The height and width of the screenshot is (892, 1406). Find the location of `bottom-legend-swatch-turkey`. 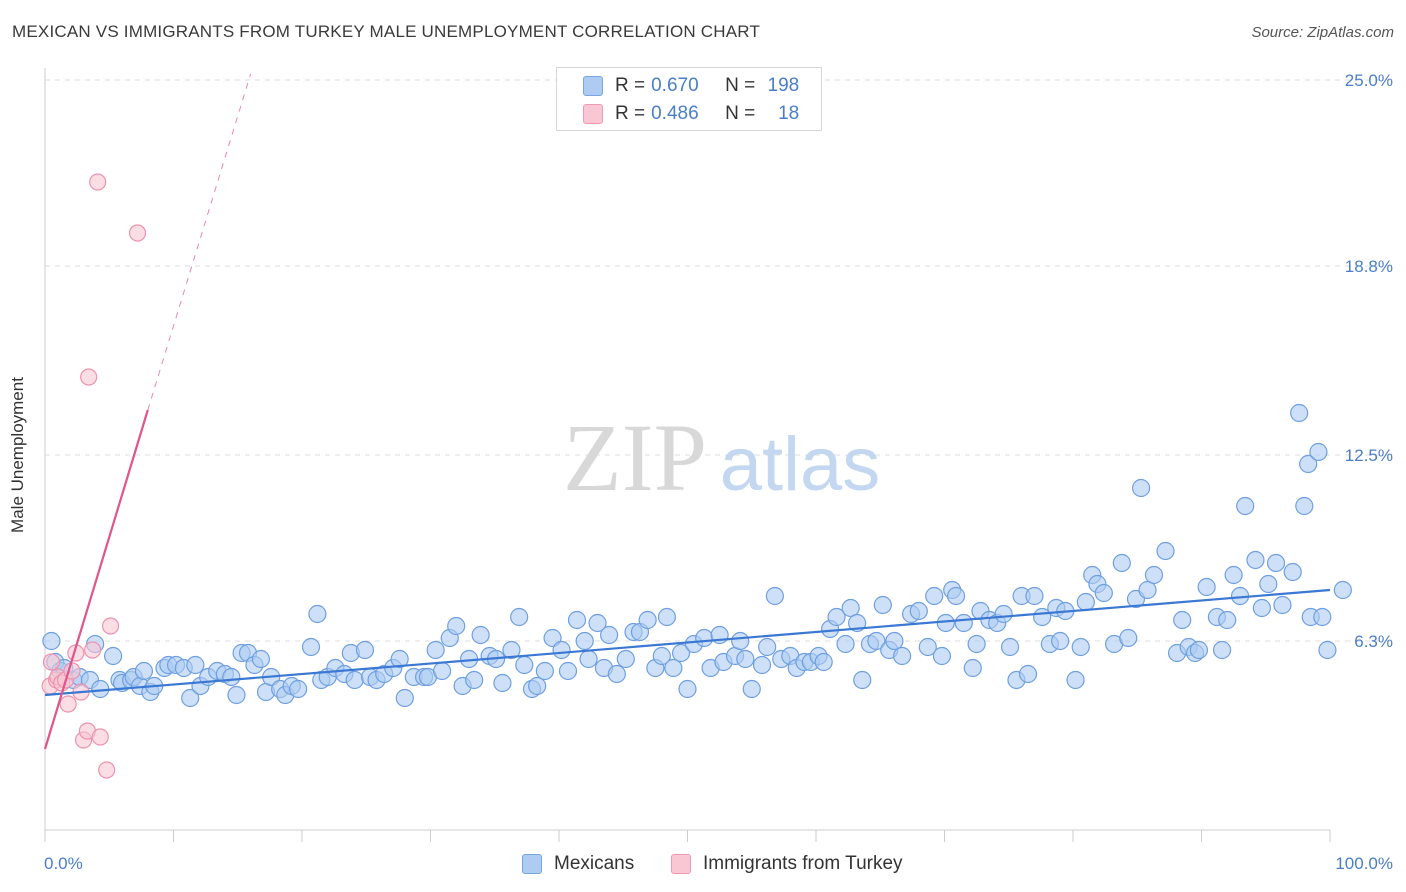

bottom-legend-swatch-turkey is located at coordinates (681, 864).